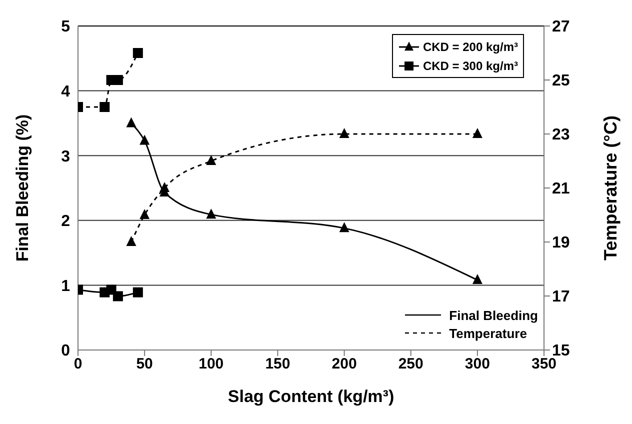  What do you see at coordinates (211, 364) in the screenshot?
I see `x-tick-label: 100` at bounding box center [211, 364].